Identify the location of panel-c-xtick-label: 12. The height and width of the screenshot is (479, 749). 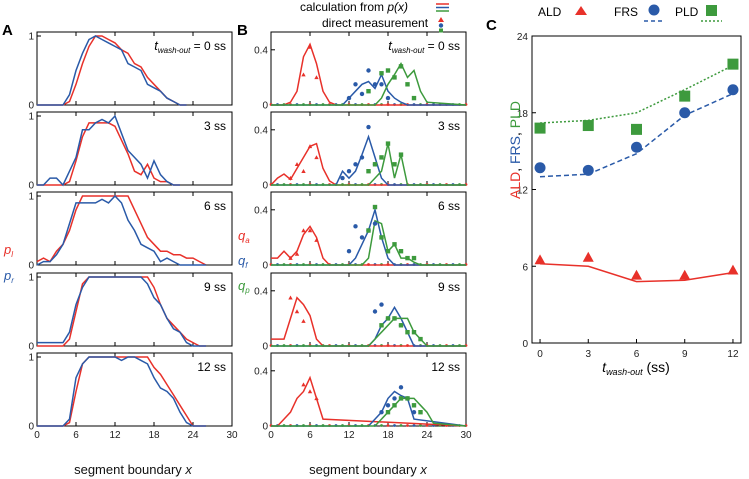
(733, 354).